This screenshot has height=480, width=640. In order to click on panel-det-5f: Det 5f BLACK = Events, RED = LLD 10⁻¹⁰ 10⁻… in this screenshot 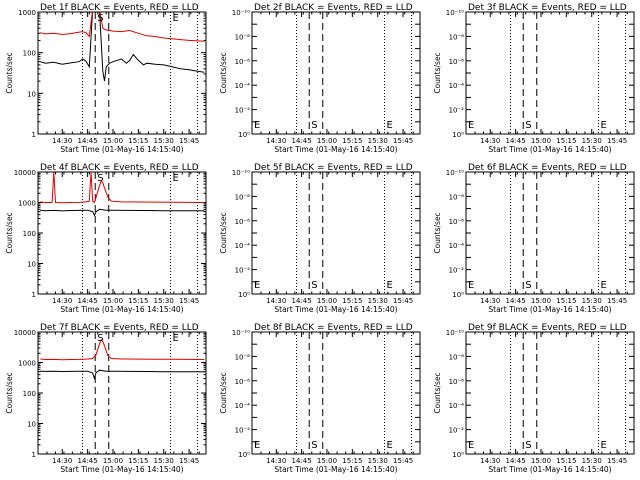, I will do `click(320, 238)`.